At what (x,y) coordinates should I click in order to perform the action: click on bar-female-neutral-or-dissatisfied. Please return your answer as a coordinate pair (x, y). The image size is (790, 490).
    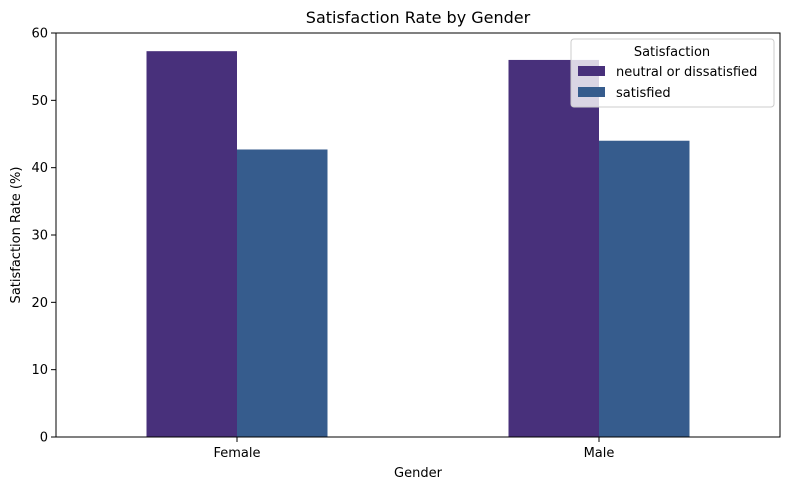
    Looking at the image, I should click on (191, 244).